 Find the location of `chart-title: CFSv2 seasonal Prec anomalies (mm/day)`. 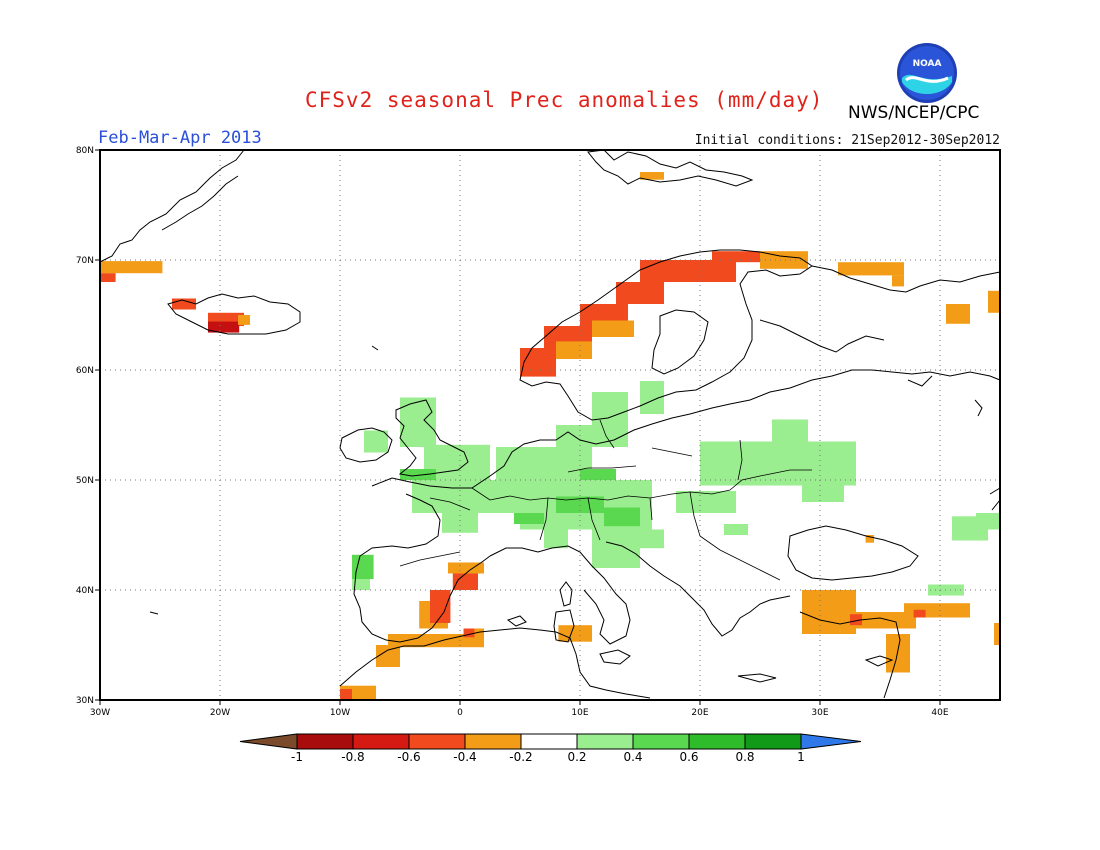

chart-title: CFSv2 seasonal Prec anomalies (mm/day) is located at coordinates (564, 100).